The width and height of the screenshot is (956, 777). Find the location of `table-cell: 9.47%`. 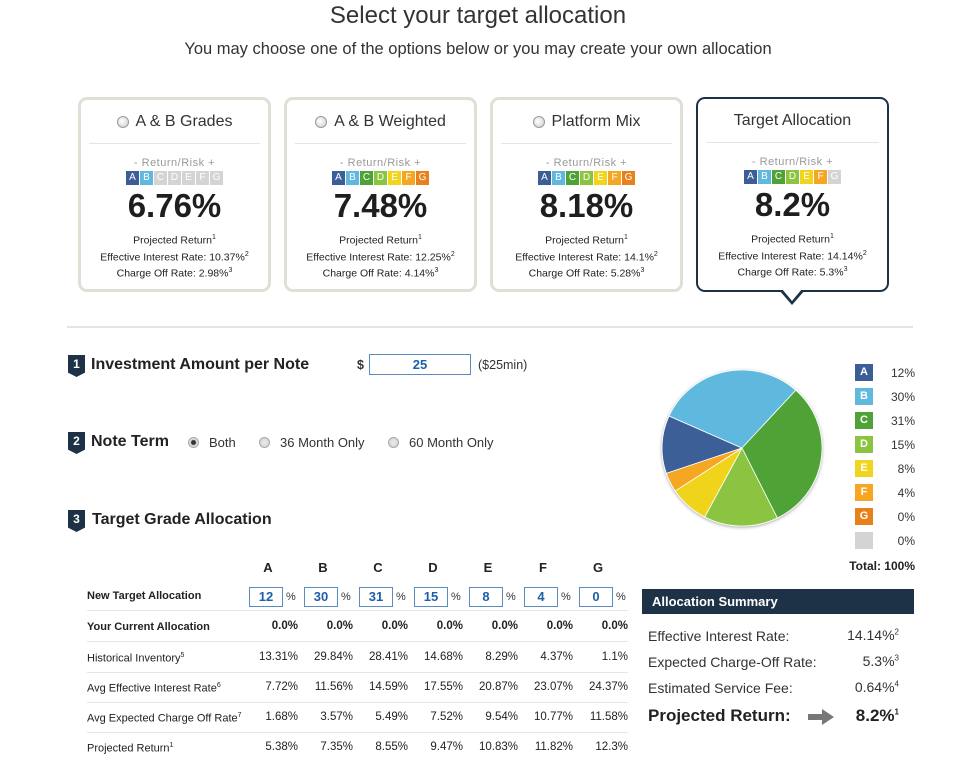

table-cell: 9.47% is located at coordinates (446, 747).